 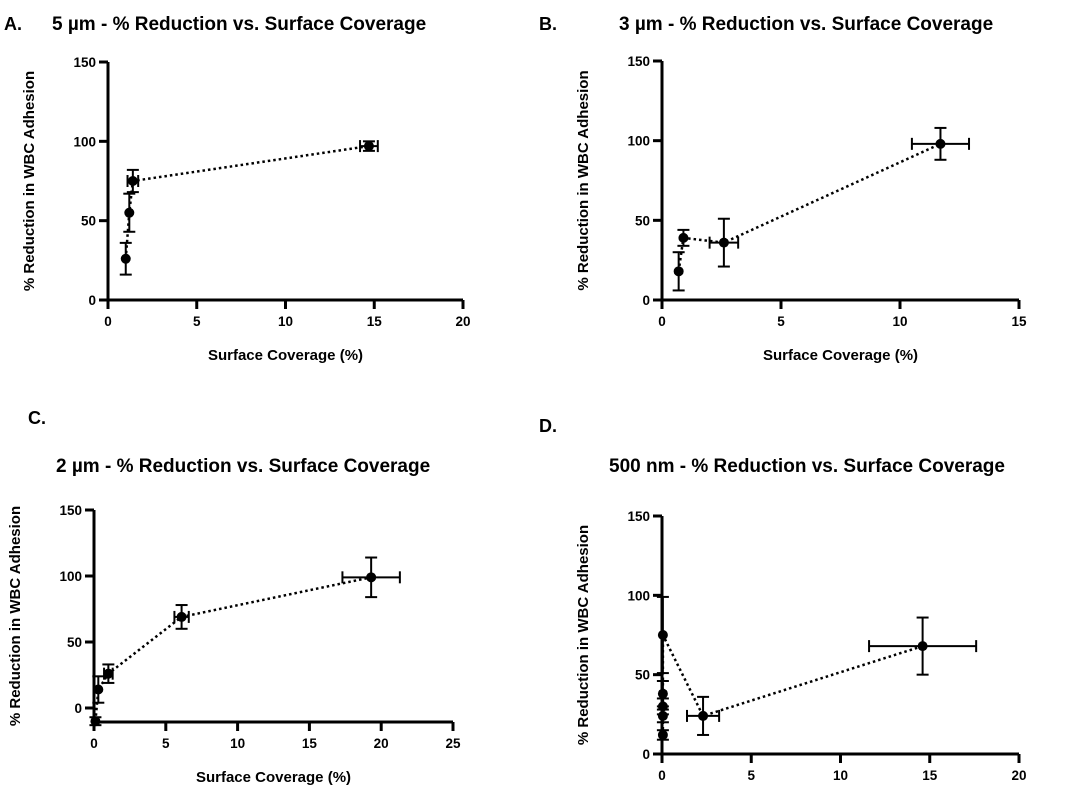 What do you see at coordinates (243, 466) in the screenshot?
I see `chart-title: 2 µm - % Reduction vs. Surface Coverage` at bounding box center [243, 466].